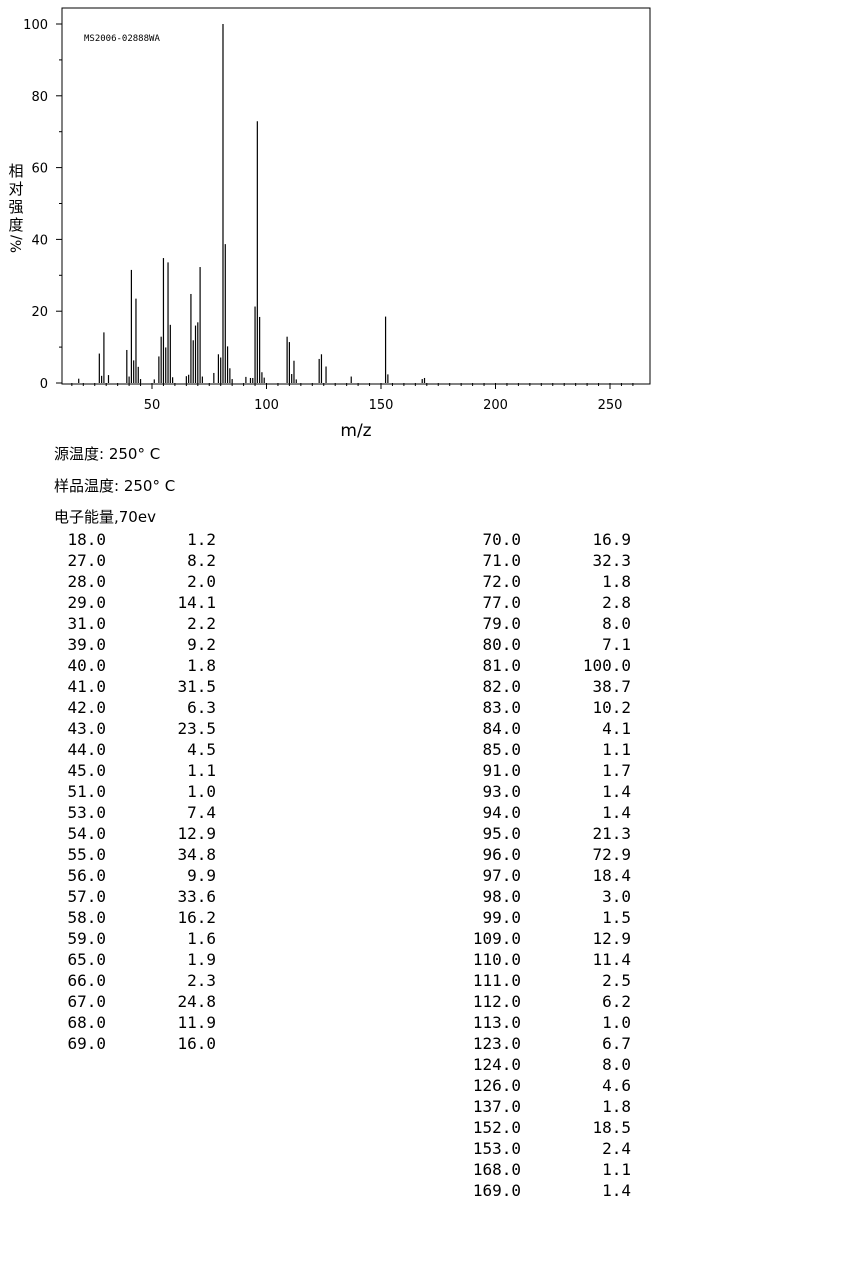 The width and height of the screenshot is (850, 1276). Describe the element at coordinates (196, 686) in the screenshot. I see `peak-abundance: 31.5` at that location.